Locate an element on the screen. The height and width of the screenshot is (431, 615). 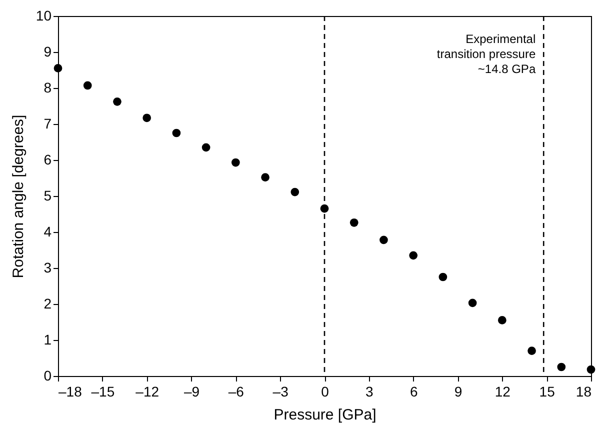
x-axis-title: Pressure [GPa] is located at coordinates (325, 415).